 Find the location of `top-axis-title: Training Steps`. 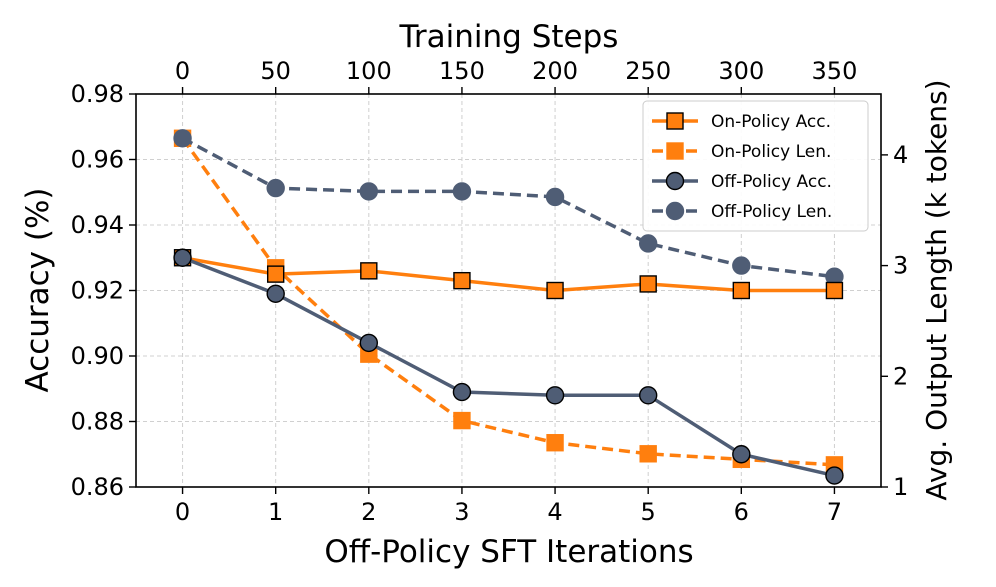

top-axis-title: Training Steps is located at coordinates (509, 37).